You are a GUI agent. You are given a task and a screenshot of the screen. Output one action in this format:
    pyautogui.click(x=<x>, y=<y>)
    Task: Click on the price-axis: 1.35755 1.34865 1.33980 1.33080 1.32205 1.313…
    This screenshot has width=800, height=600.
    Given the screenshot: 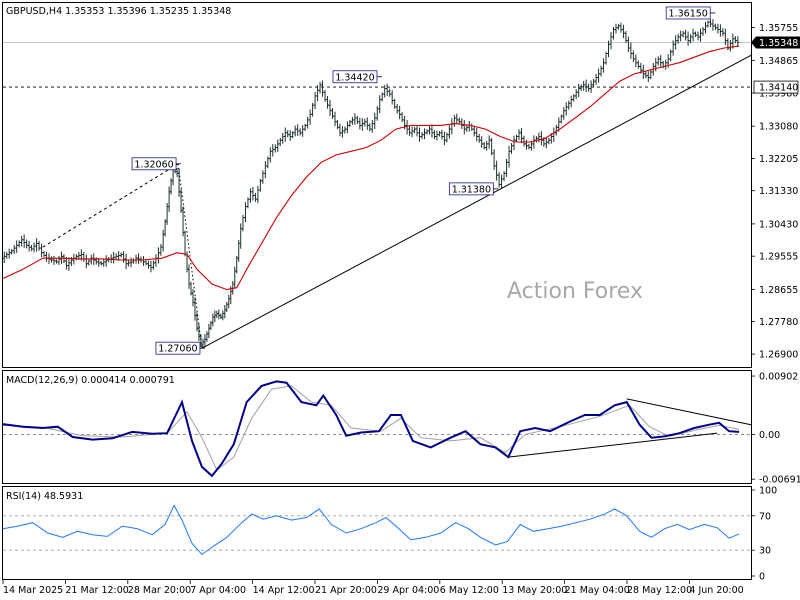 What is the action you would take?
    pyautogui.click(x=774, y=192)
    